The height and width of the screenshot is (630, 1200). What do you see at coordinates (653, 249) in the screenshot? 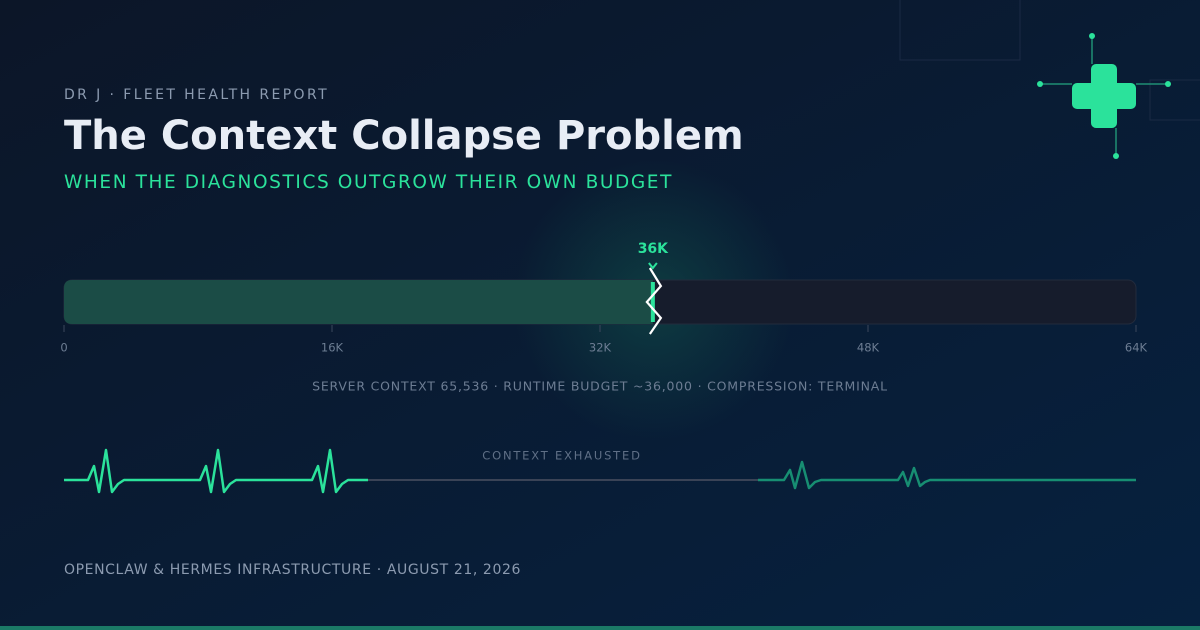
I see `value-label: 36K` at bounding box center [653, 249].